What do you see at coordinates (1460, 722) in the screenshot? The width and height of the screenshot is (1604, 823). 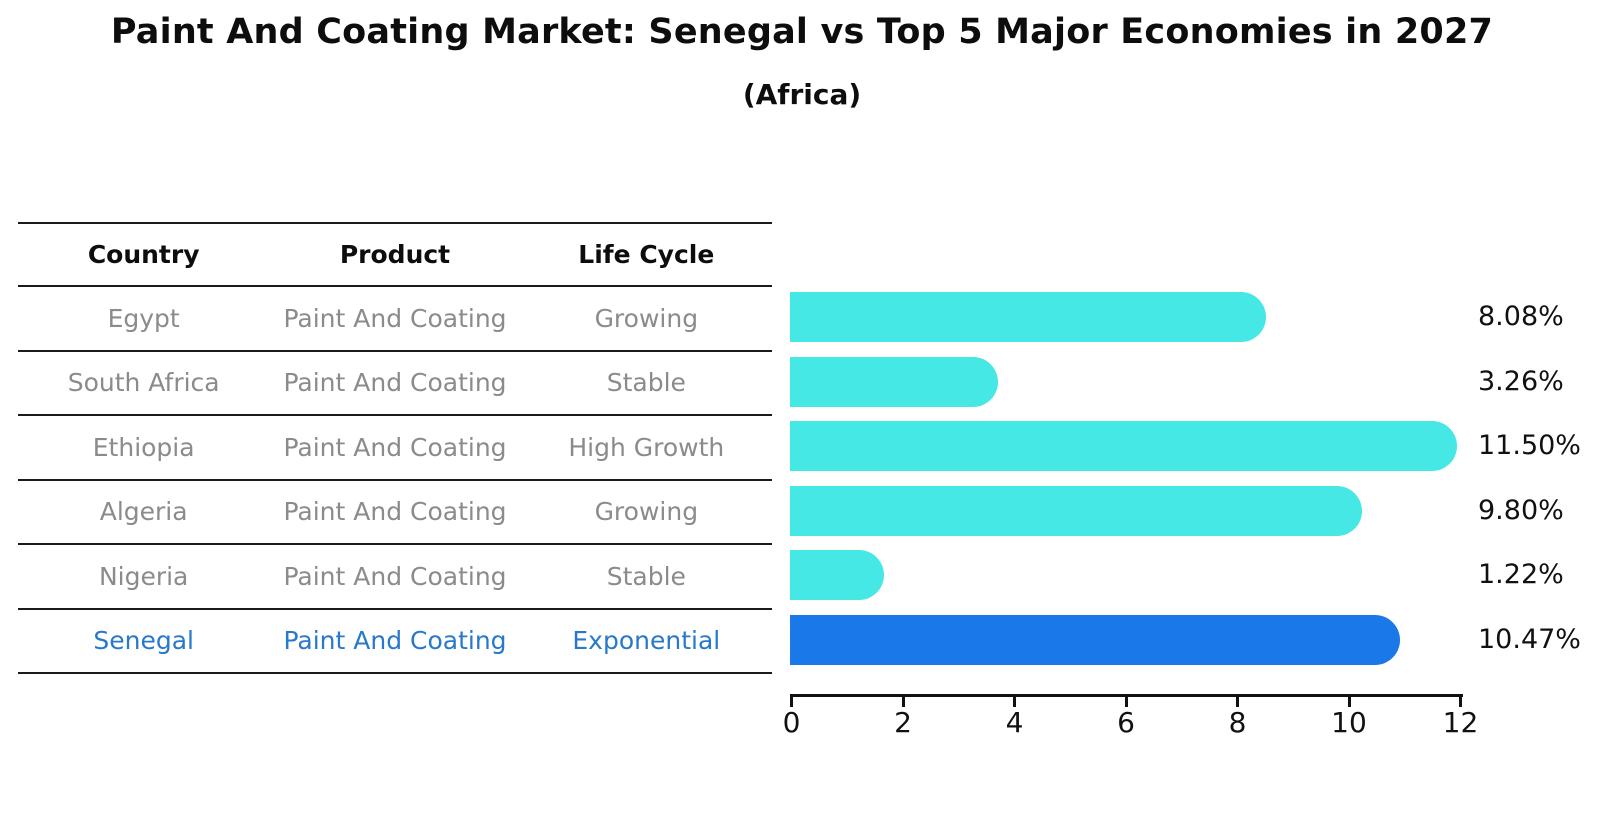 I see `x-tick-label: 12` at bounding box center [1460, 722].